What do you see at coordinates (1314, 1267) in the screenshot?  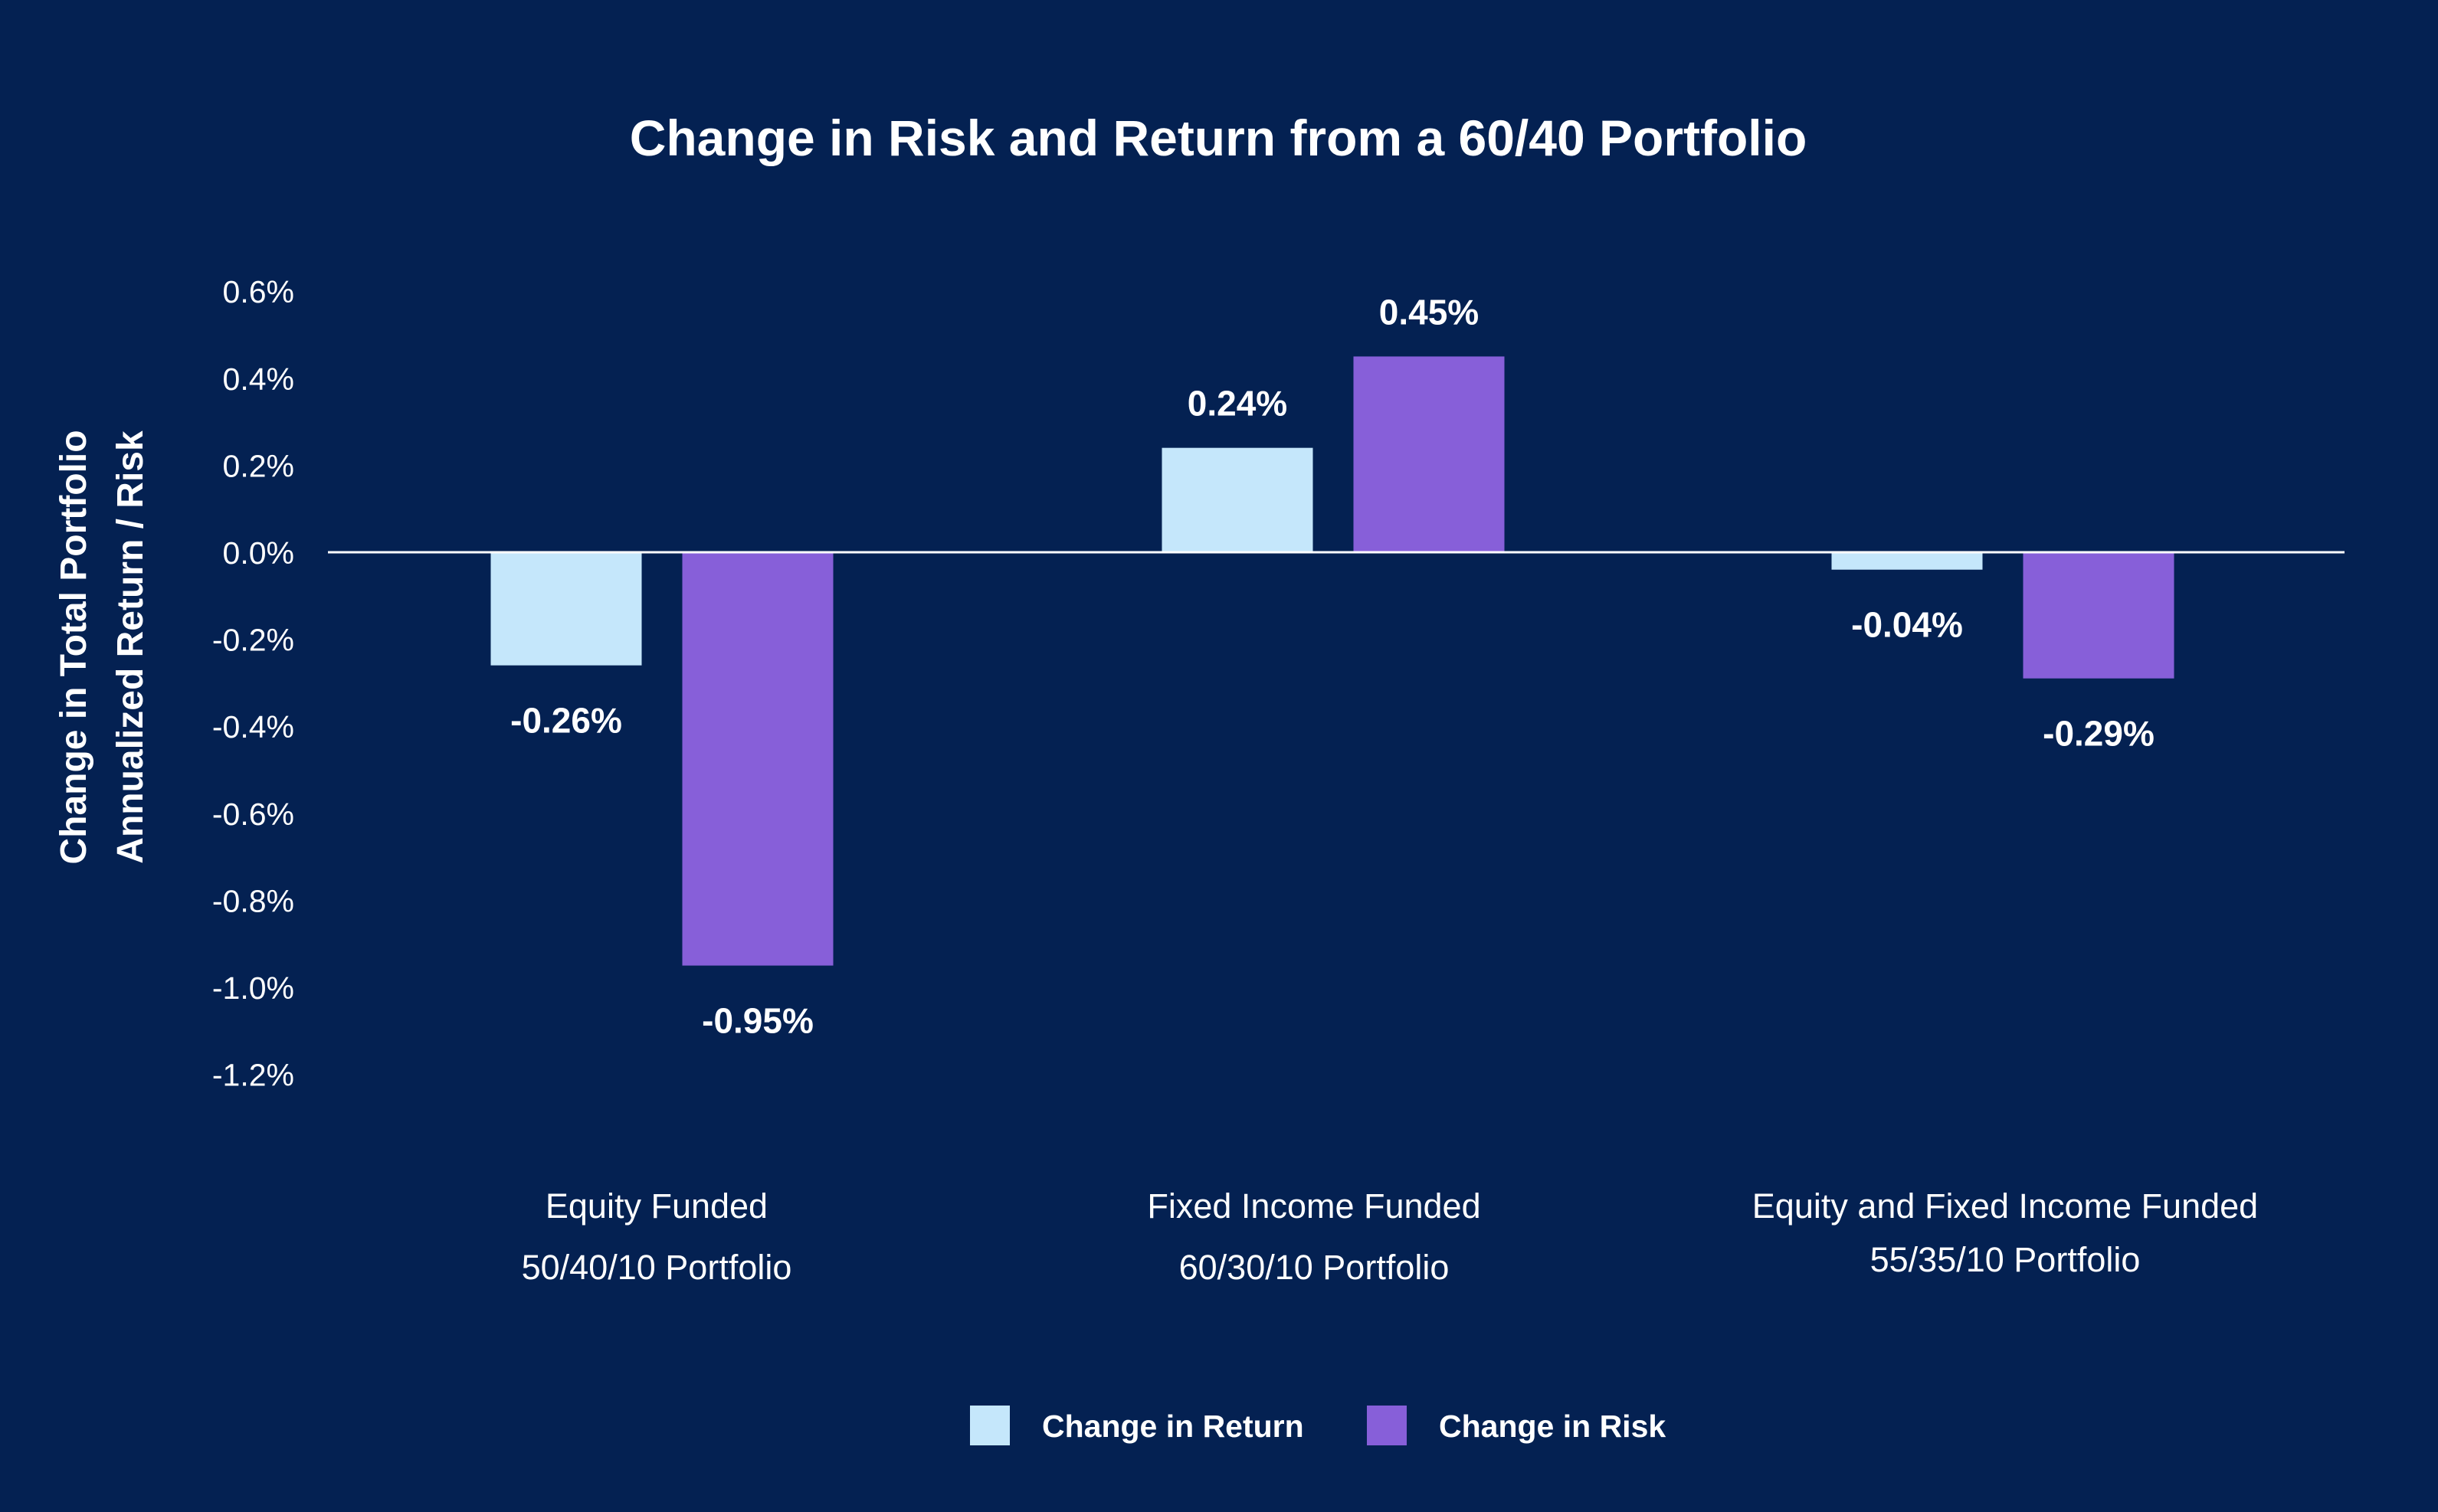 I see `category-label-line-2: 60/30/10 Portfolio` at bounding box center [1314, 1267].